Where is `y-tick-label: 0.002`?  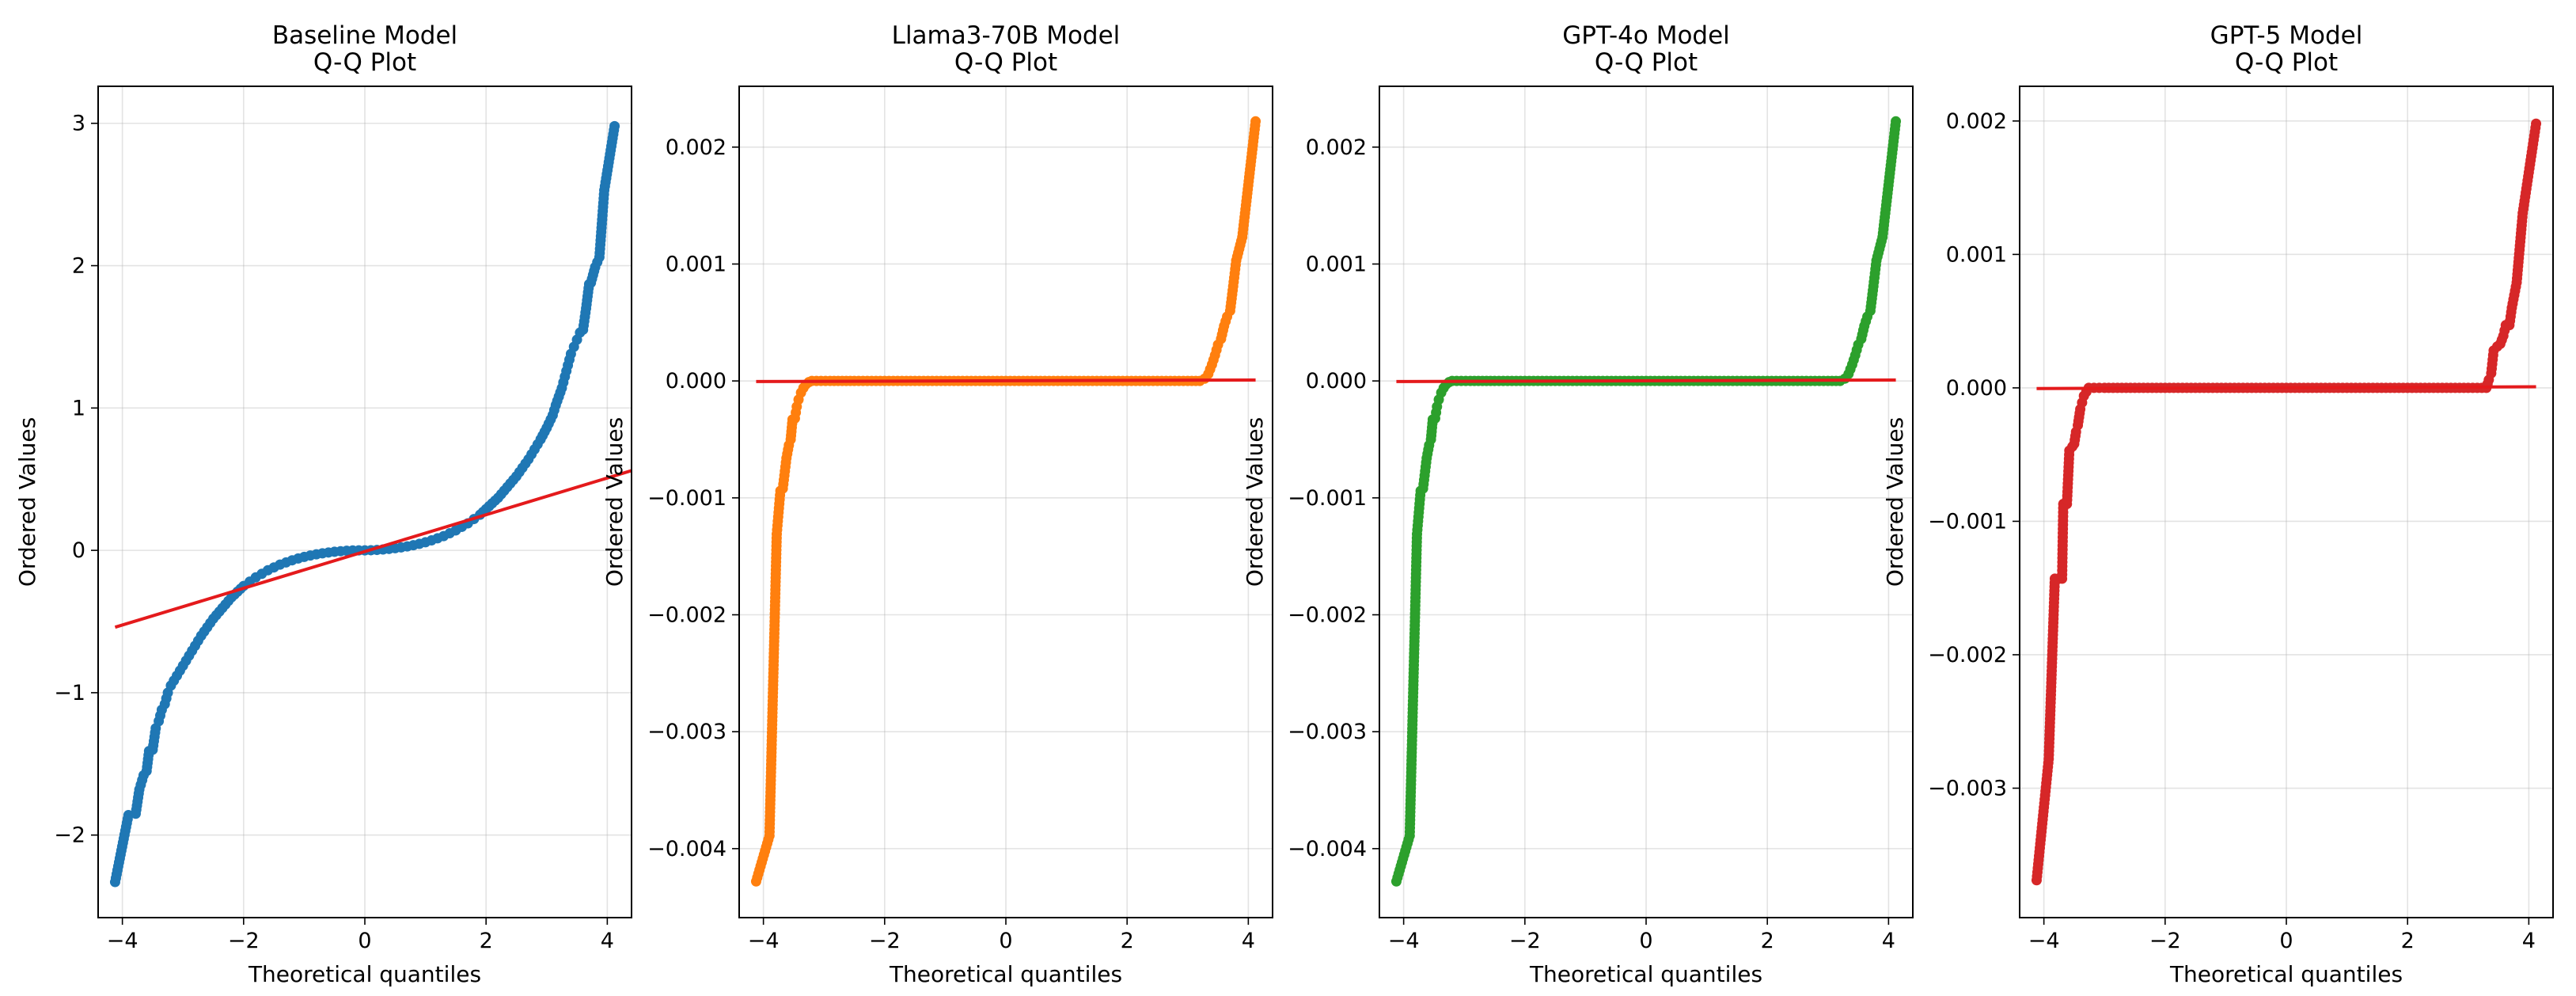 y-tick-label: 0.002 is located at coordinates (1336, 147).